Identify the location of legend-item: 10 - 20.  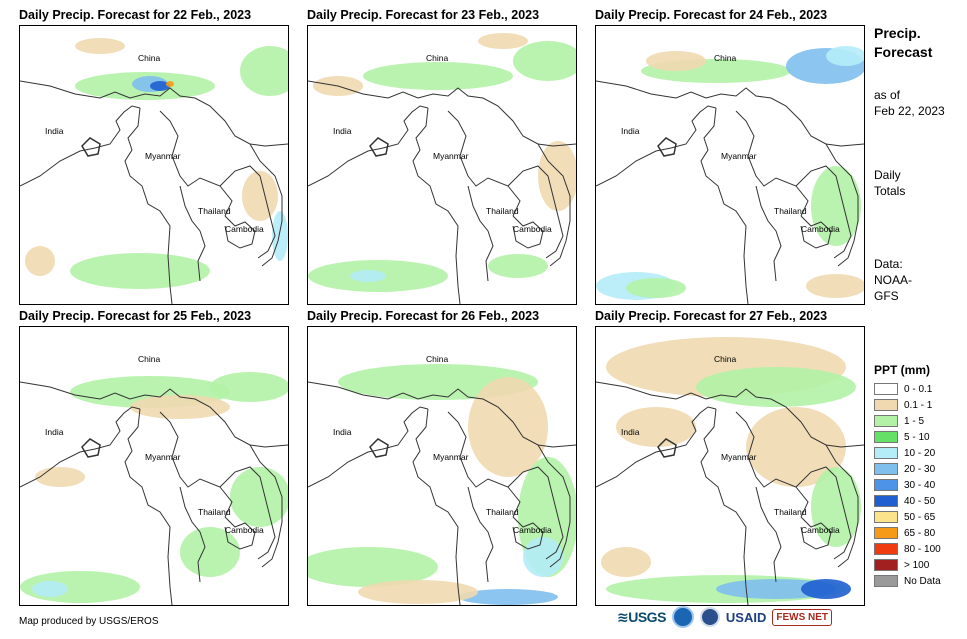
(907, 453).